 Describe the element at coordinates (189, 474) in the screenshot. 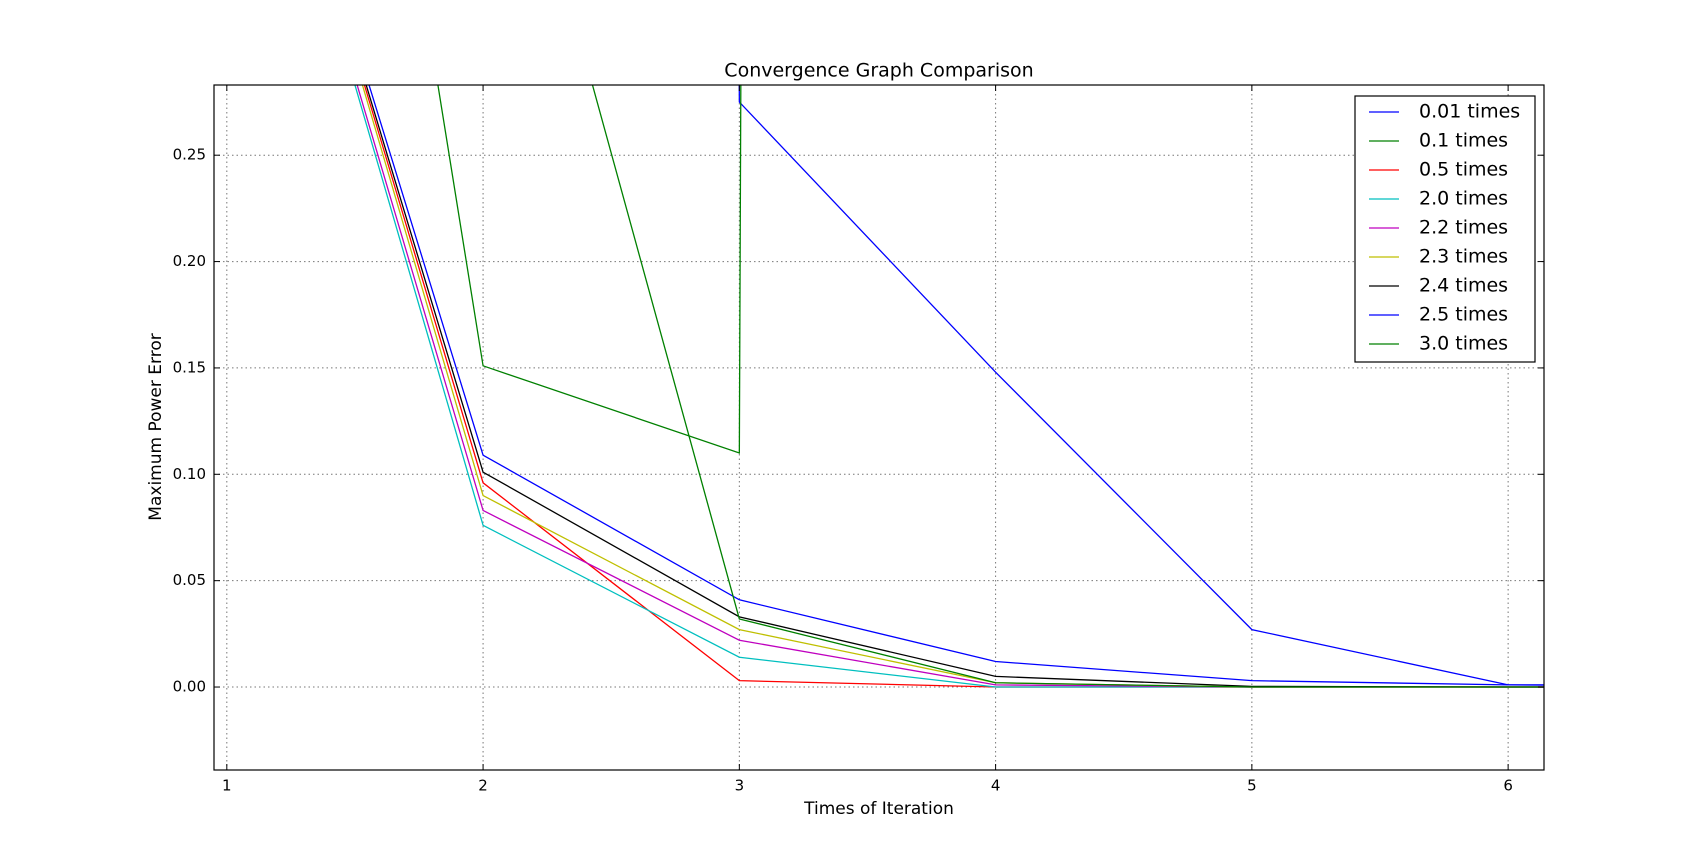

I see `y-tick-label: 0.10` at that location.